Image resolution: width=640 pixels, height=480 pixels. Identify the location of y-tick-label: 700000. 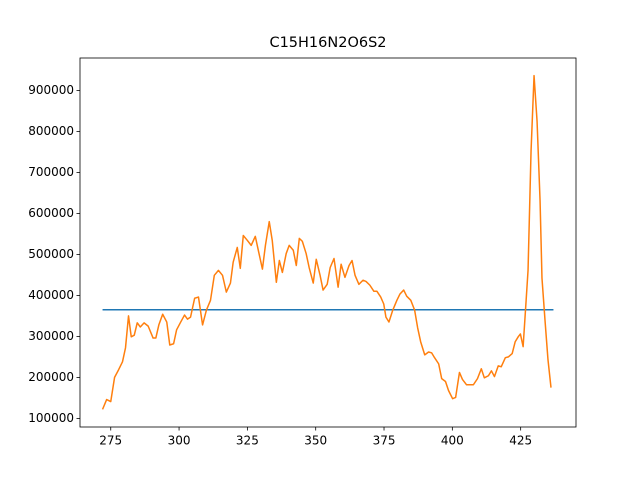
(51, 172).